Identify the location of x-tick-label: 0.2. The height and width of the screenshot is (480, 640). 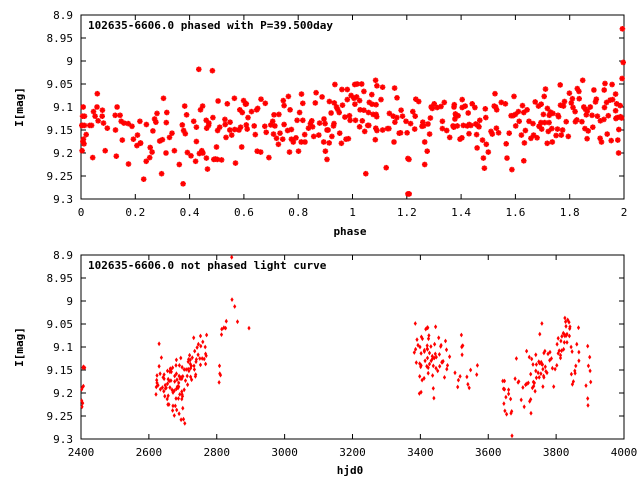
(135, 212).